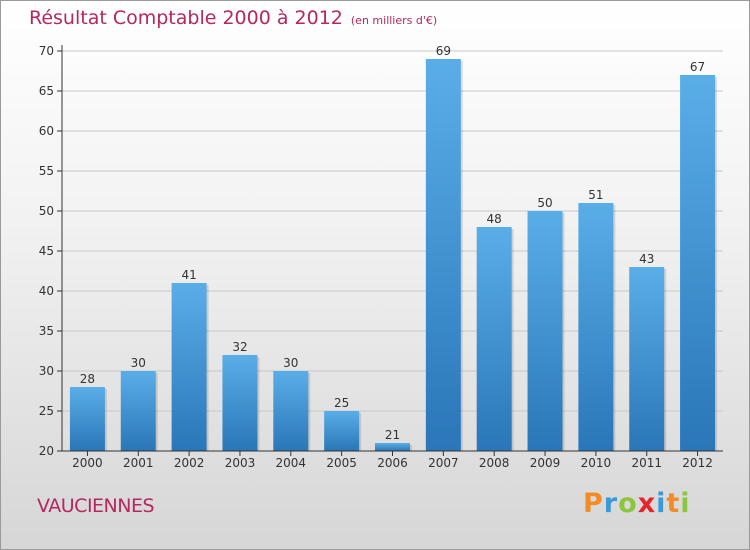  What do you see at coordinates (341, 463) in the screenshot?
I see `x-tick-label: 2005` at bounding box center [341, 463].